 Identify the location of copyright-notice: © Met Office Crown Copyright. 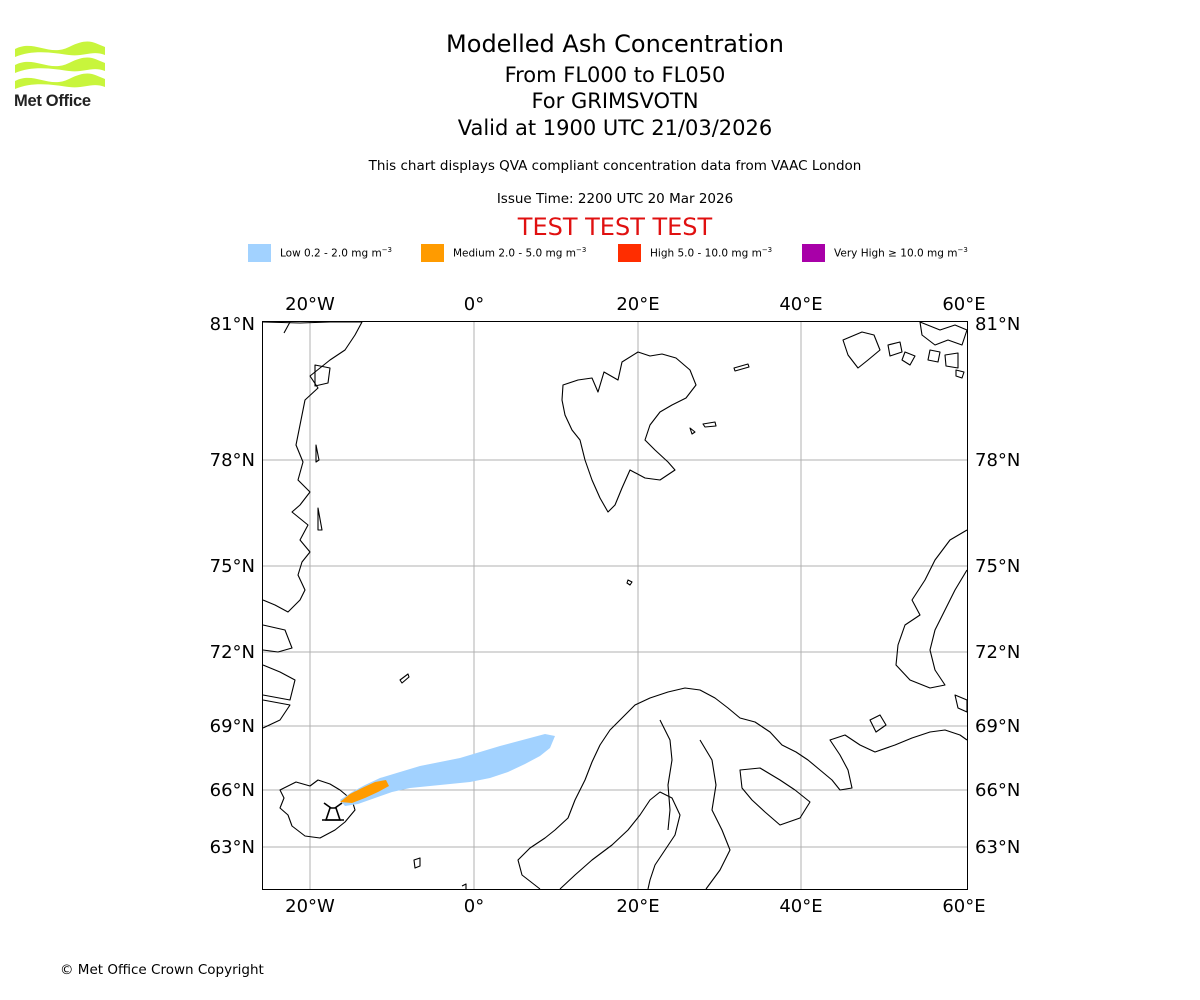
(162, 970).